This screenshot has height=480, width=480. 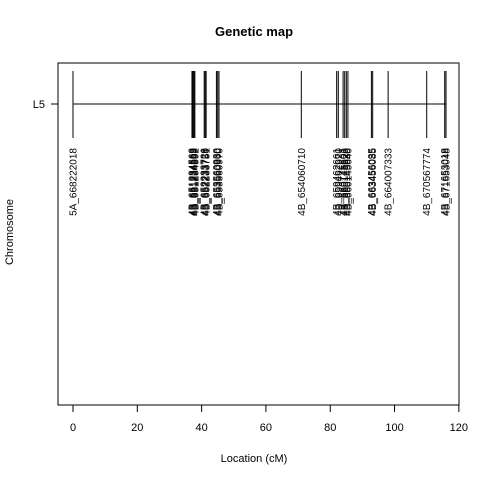 I want to click on marker-label: 4B_663456035, so click(x=372, y=182).